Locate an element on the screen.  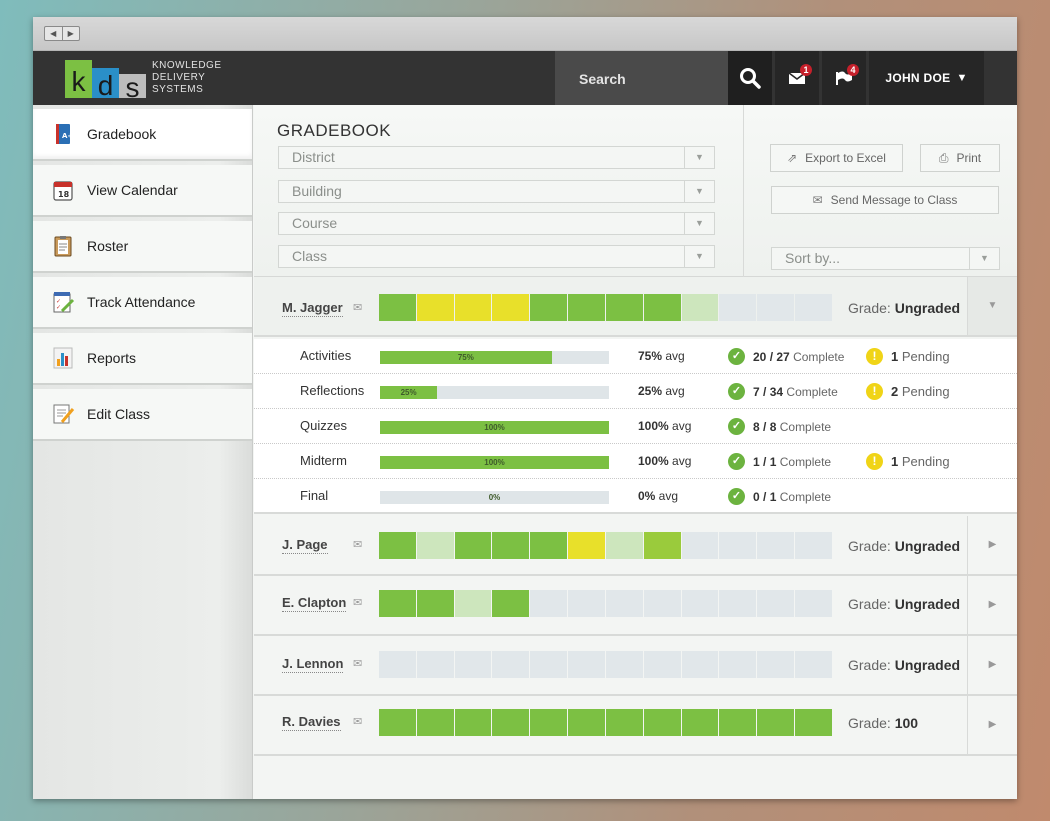
student-row: J. Page ✉ Grade: Ungraded ▶ is located at coordinates (635, 546).